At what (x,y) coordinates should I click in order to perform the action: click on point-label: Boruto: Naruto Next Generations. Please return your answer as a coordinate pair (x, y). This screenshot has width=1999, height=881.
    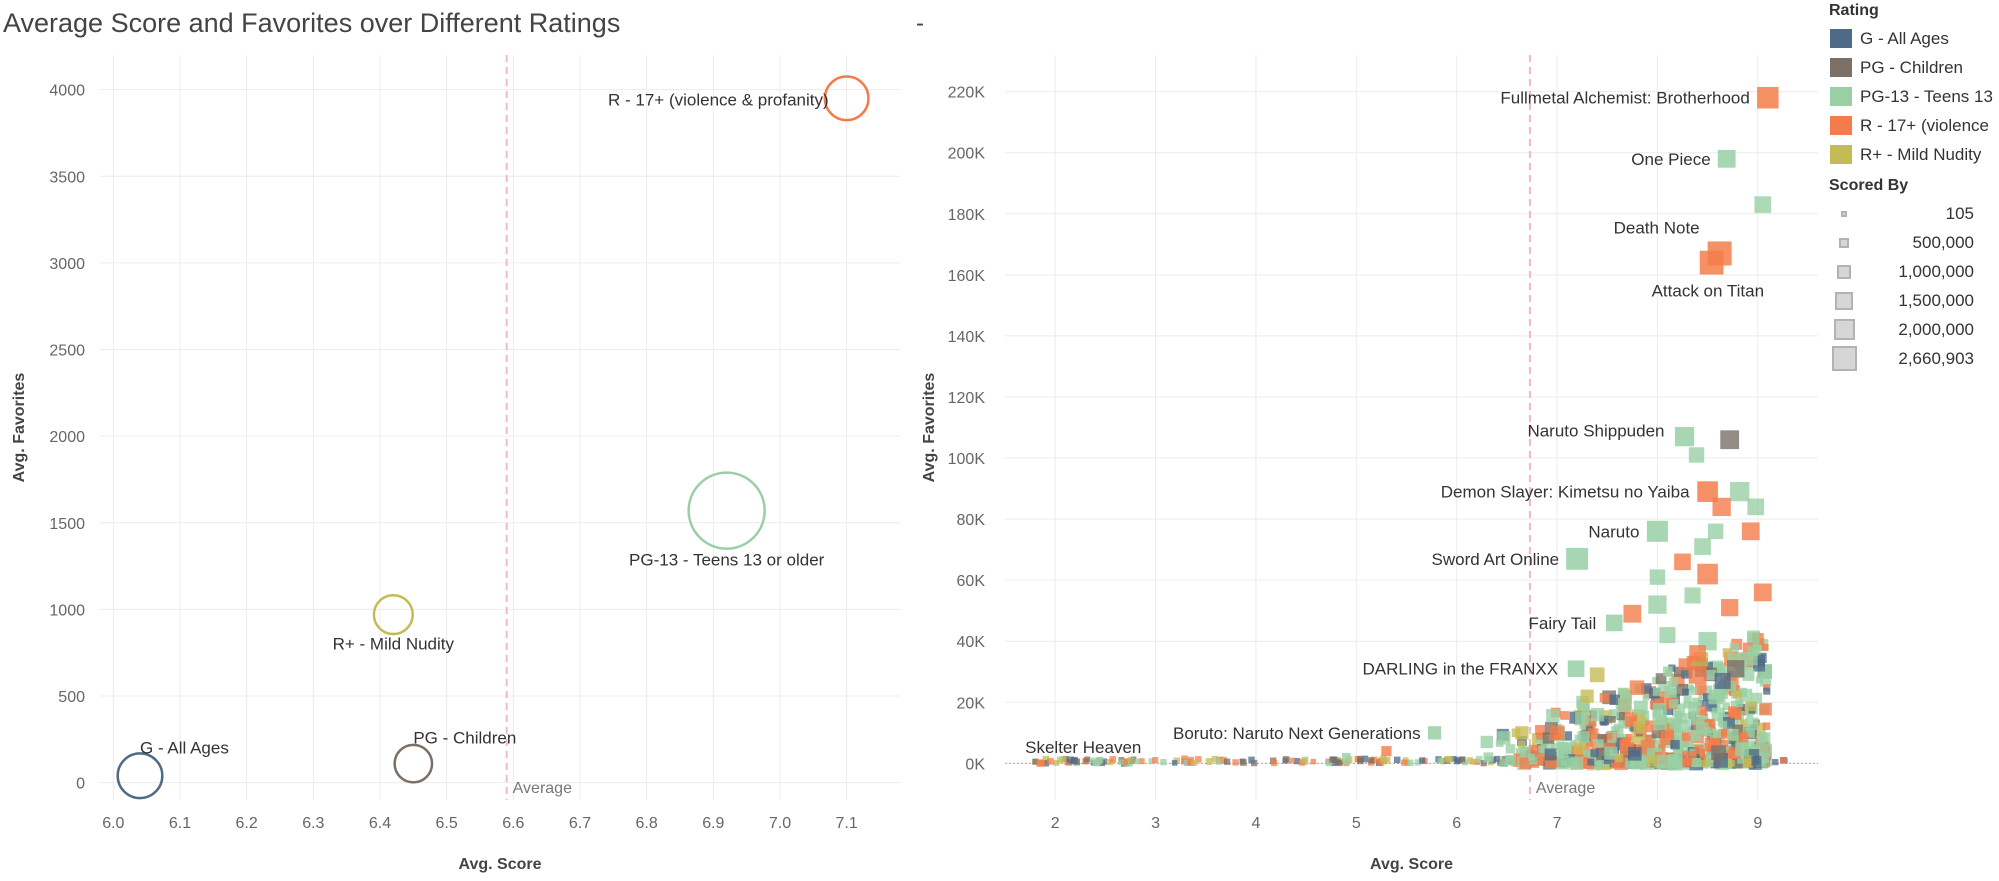
    Looking at the image, I should click on (1297, 733).